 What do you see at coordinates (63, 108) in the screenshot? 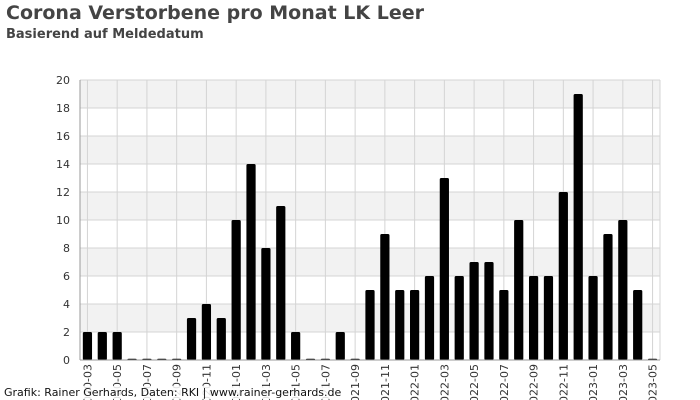
I see `y-tick-label: 18` at bounding box center [63, 108].